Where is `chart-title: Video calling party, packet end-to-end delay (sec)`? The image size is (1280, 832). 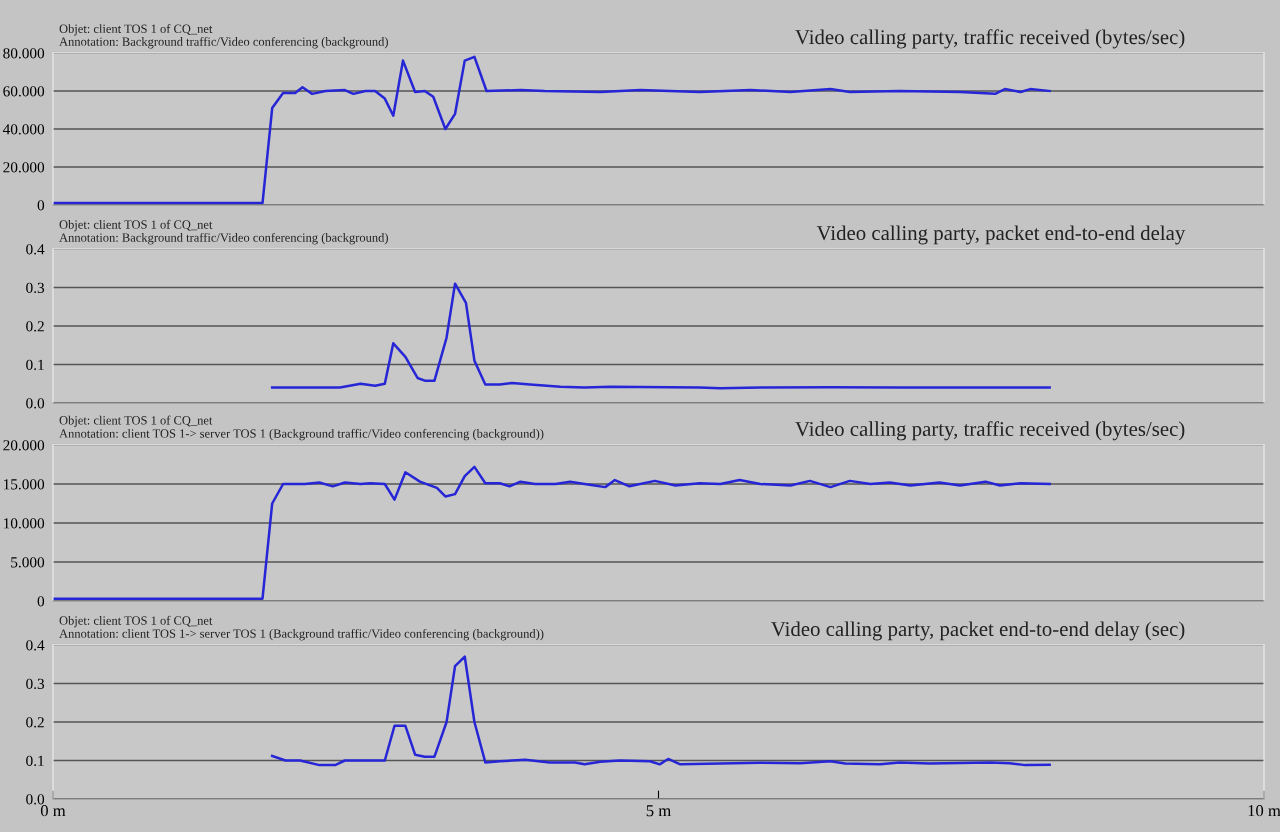
chart-title: Video calling party, packet end-to-end delay (sec) is located at coordinates (978, 631).